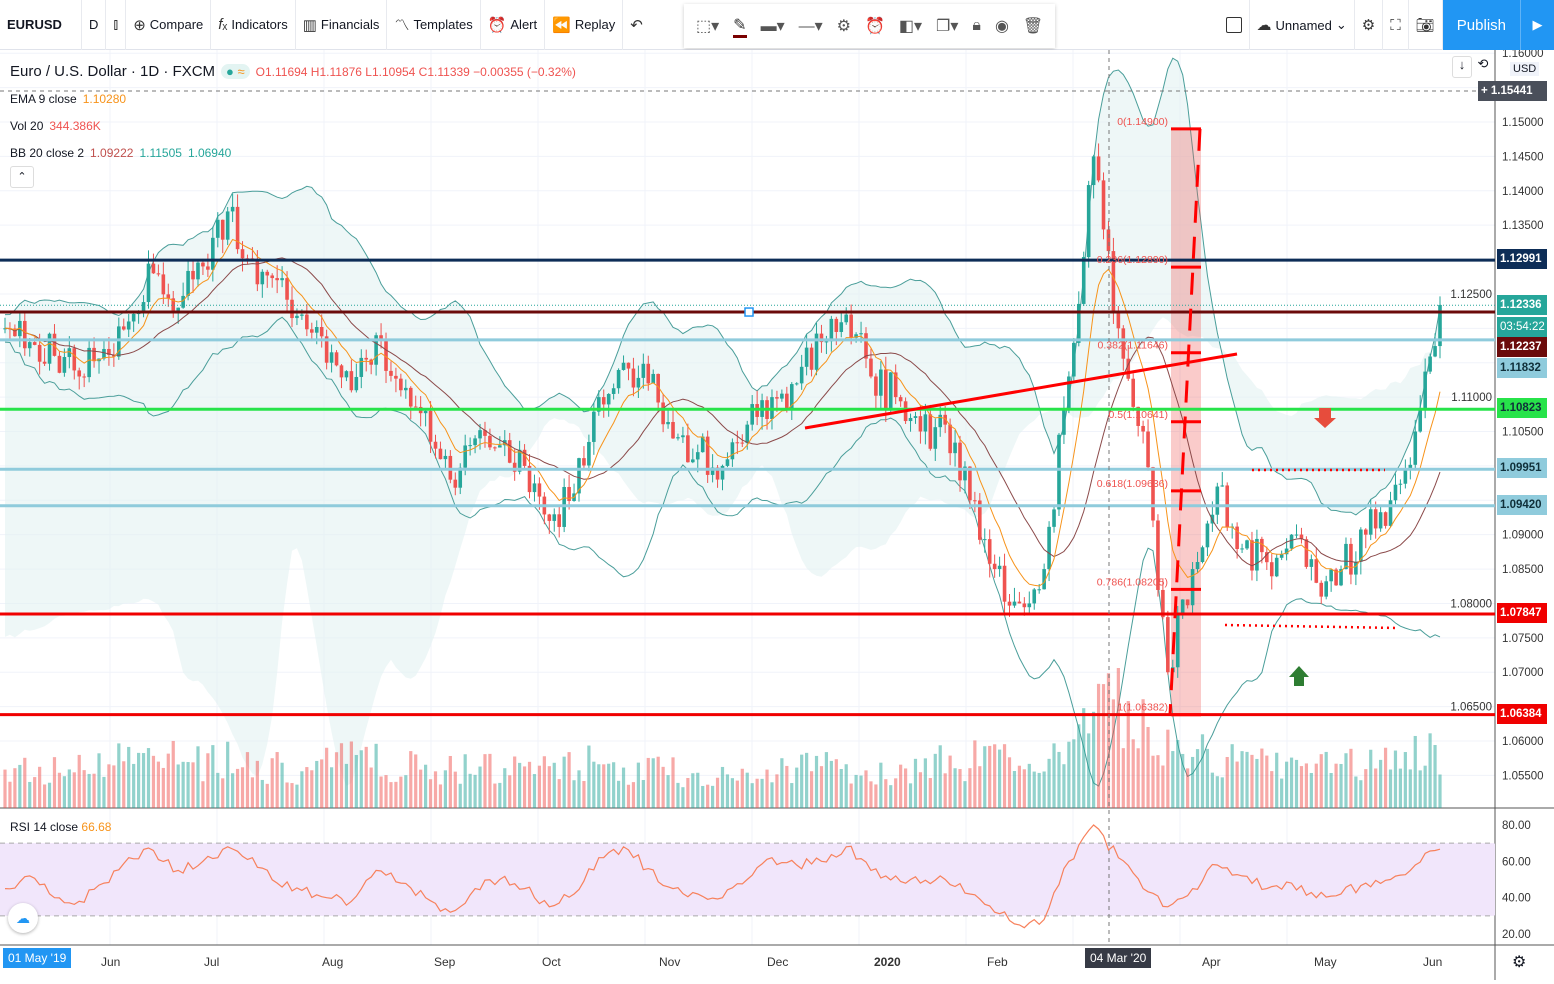 The image size is (1554, 984). I want to click on settings-icon: ⚙, so click(843, 26).